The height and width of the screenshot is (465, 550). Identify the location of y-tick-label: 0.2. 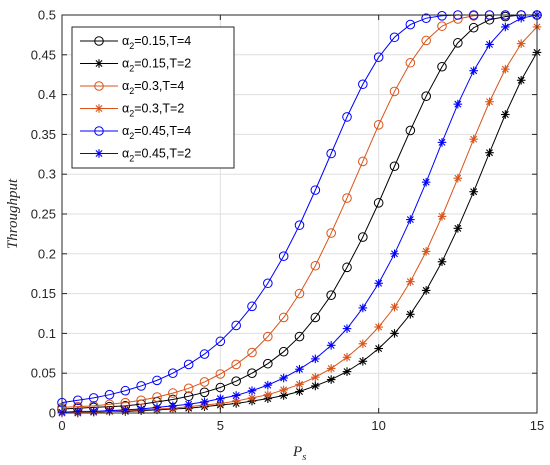
(47, 253).